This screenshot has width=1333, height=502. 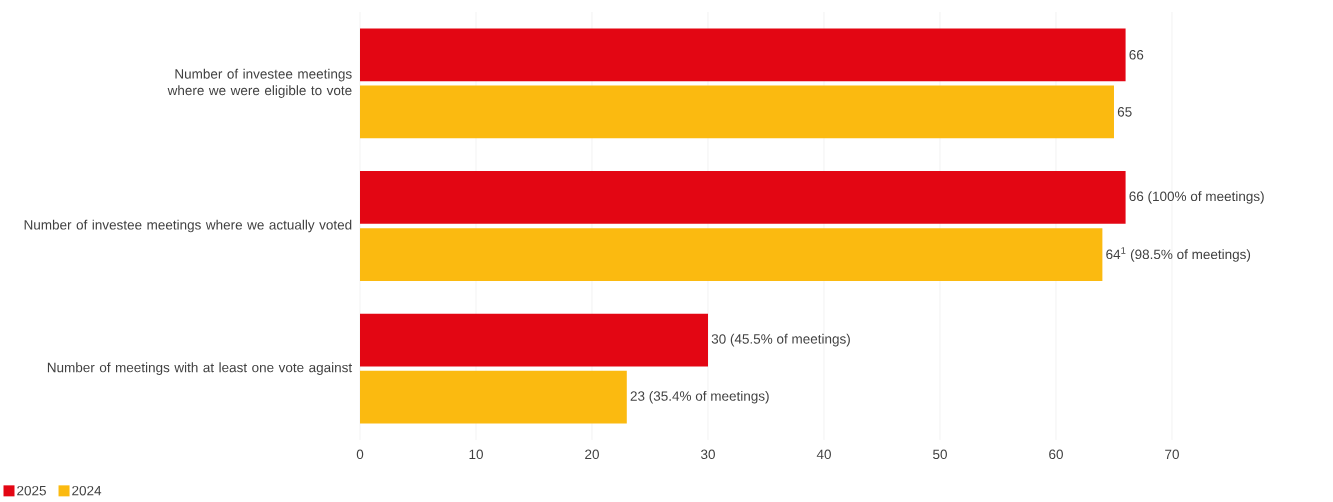 What do you see at coordinates (1196, 197) in the screenshot?
I see `data-label: 66 (100% of meetings)` at bounding box center [1196, 197].